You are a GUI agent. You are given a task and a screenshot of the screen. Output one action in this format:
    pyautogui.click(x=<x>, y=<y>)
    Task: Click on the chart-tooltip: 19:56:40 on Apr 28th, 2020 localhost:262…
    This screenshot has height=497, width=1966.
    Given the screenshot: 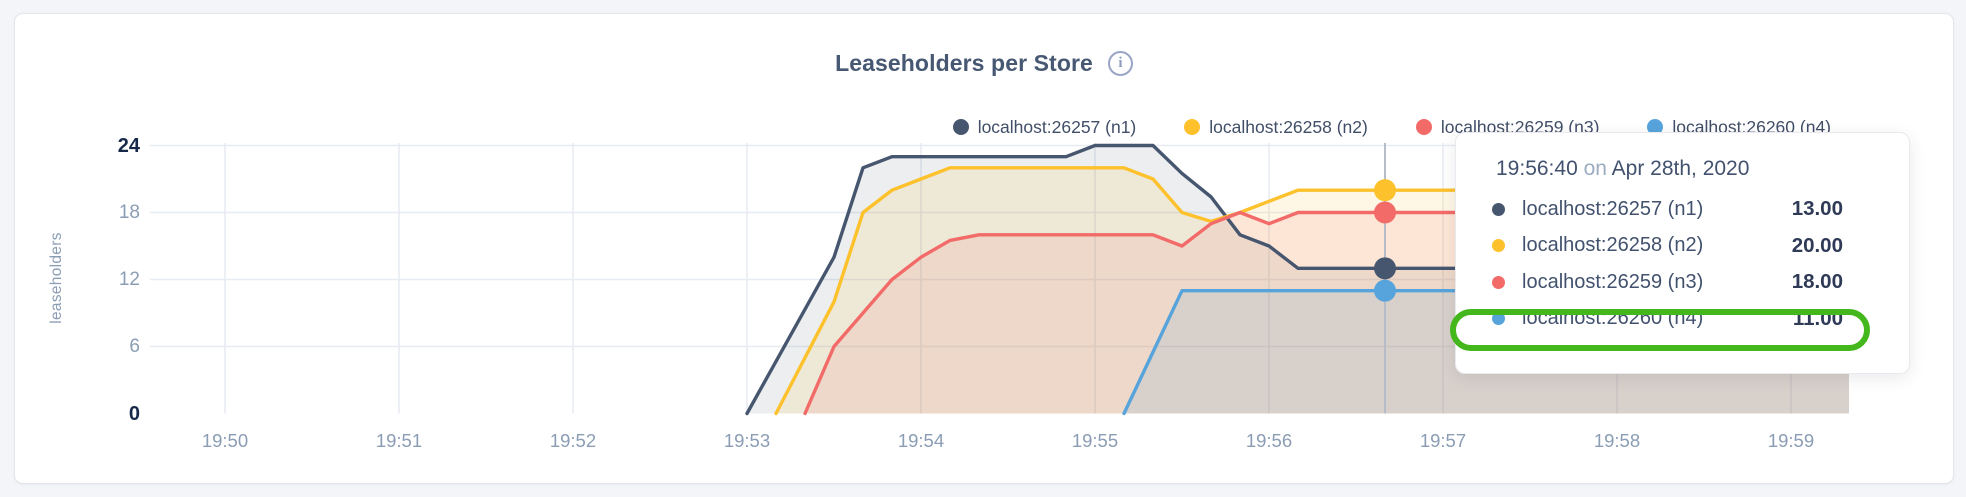 What is the action you would take?
    pyautogui.click(x=1682, y=253)
    